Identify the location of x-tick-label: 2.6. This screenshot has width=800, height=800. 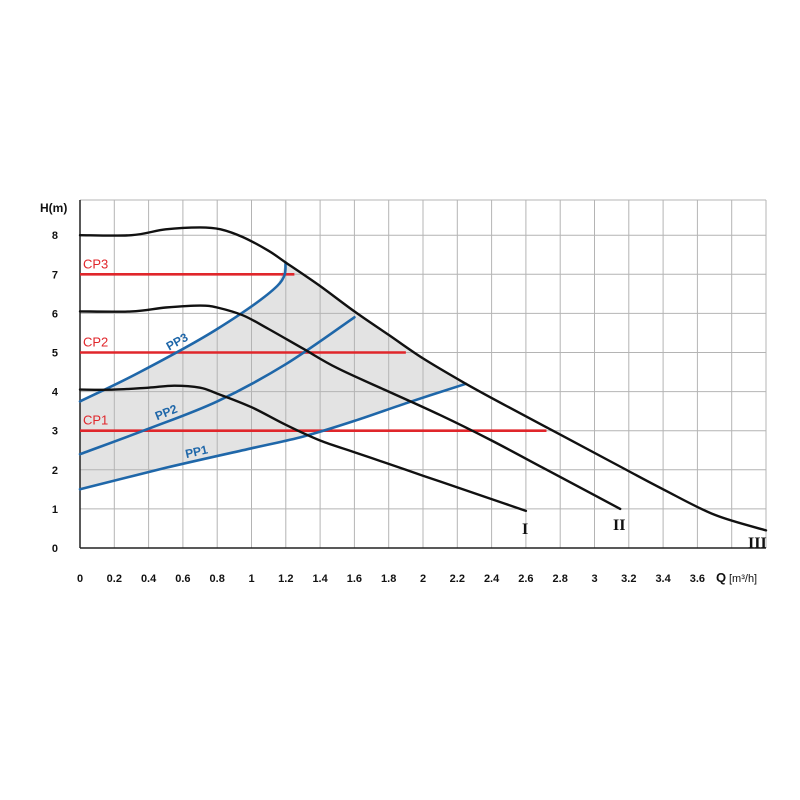
(525, 579).